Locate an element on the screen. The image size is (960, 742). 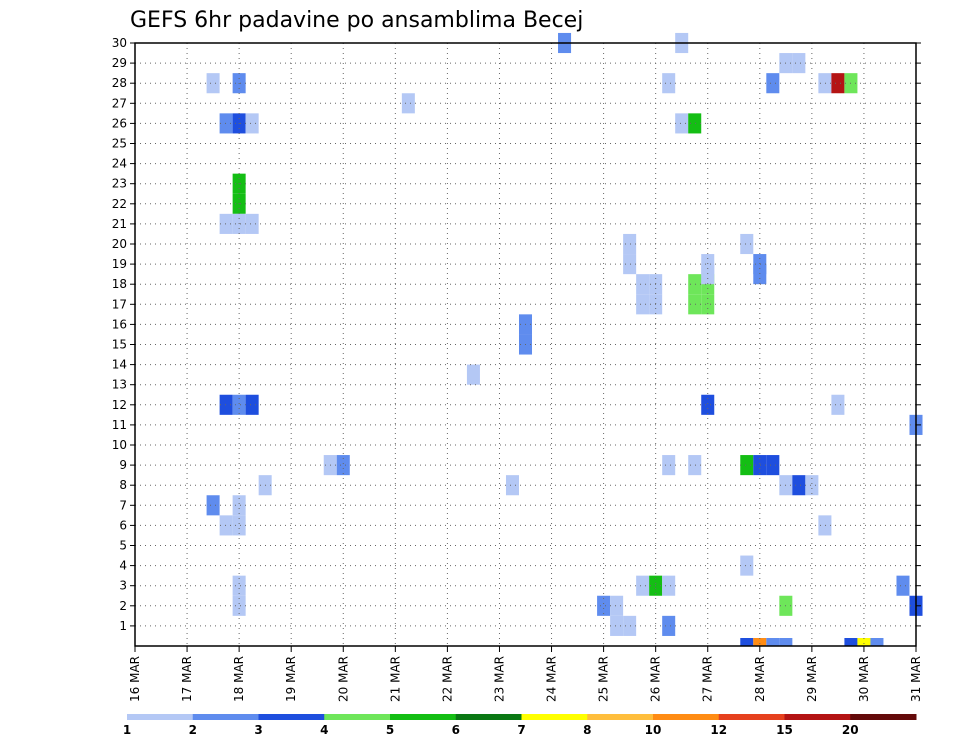
x-tick-label: 28 MAR is located at coordinates (760, 679).